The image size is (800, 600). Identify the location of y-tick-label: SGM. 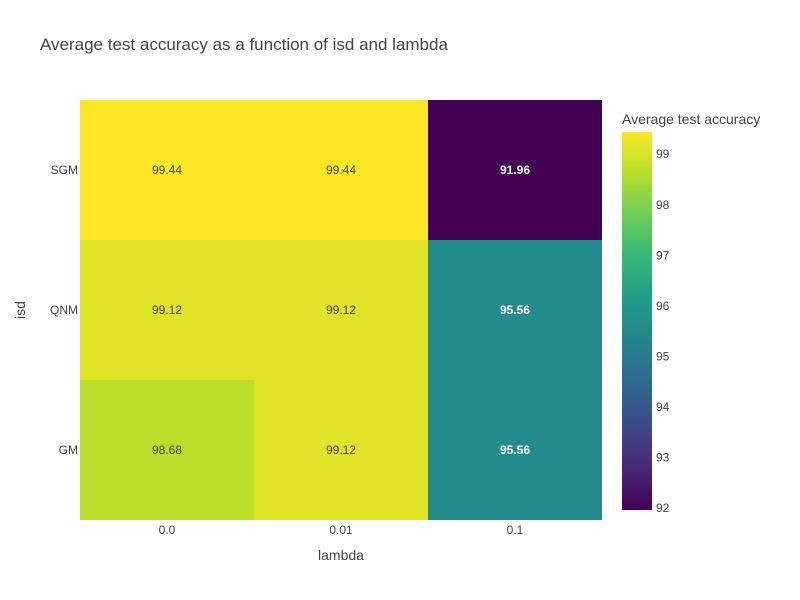
(64, 170).